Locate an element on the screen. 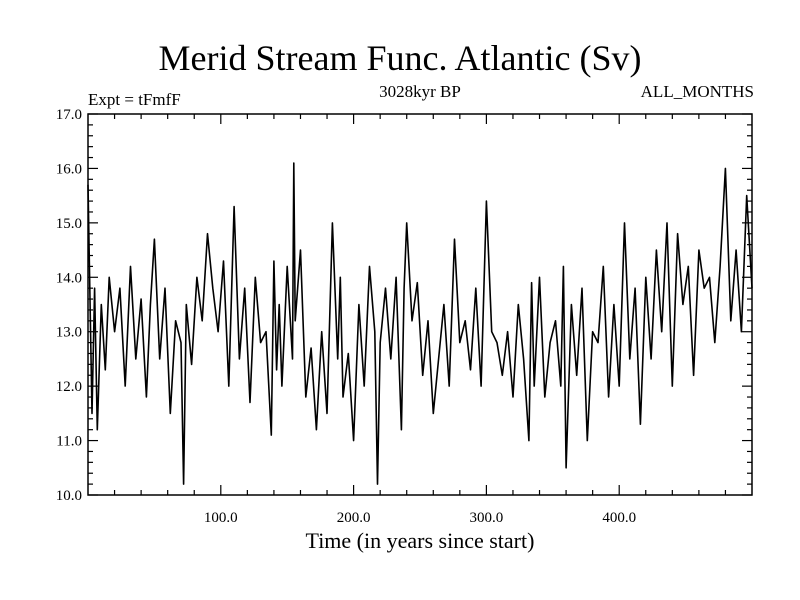  y-tick-label: 16.0 is located at coordinates (69, 169).